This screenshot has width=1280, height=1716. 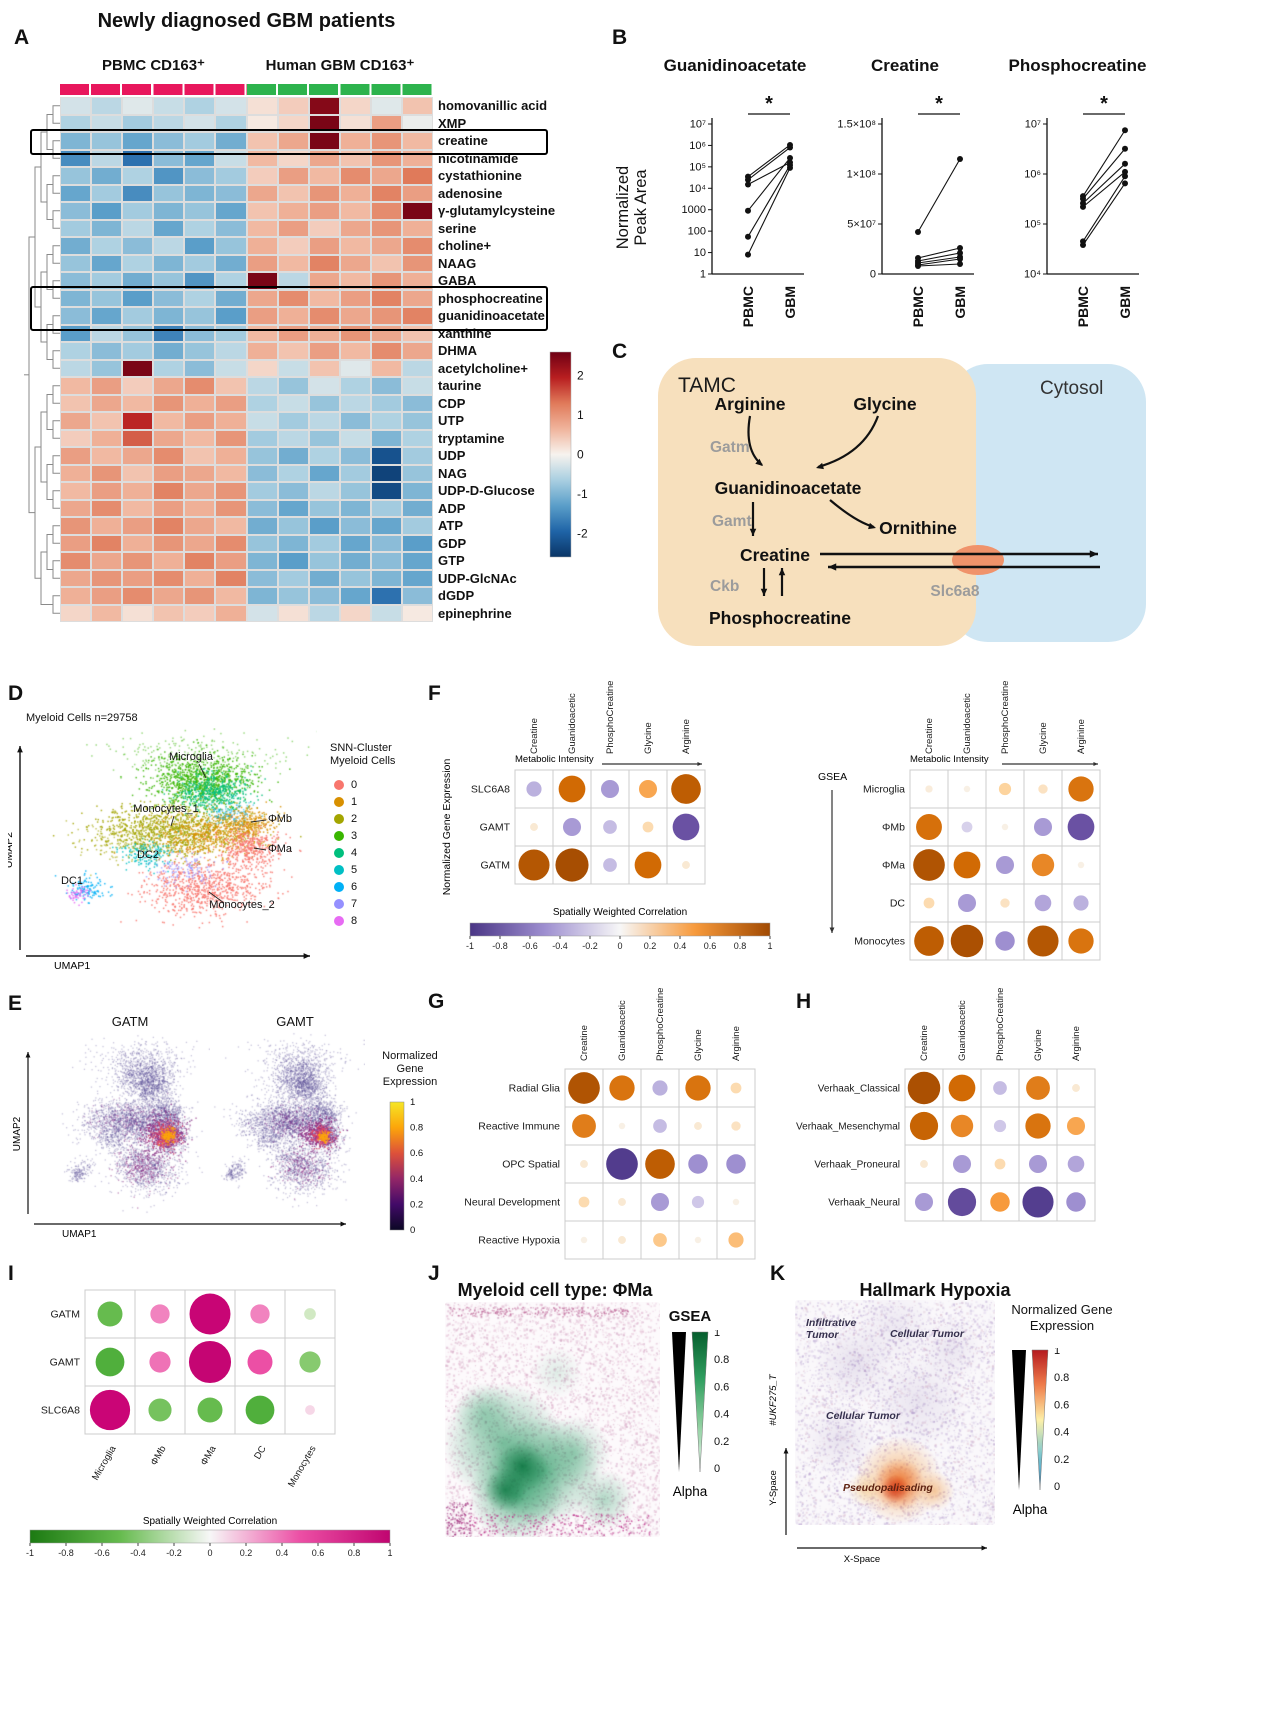 I want to click on cluster-color-dot, so click(x=339, y=818).